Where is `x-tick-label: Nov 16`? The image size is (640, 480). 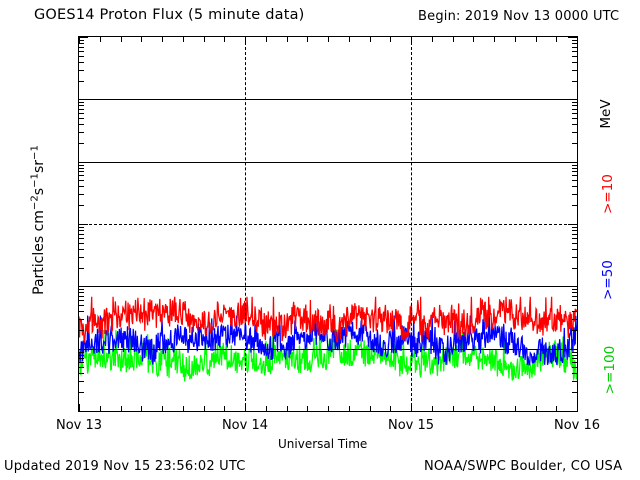 x-tick-label: Nov 16 is located at coordinates (577, 425).